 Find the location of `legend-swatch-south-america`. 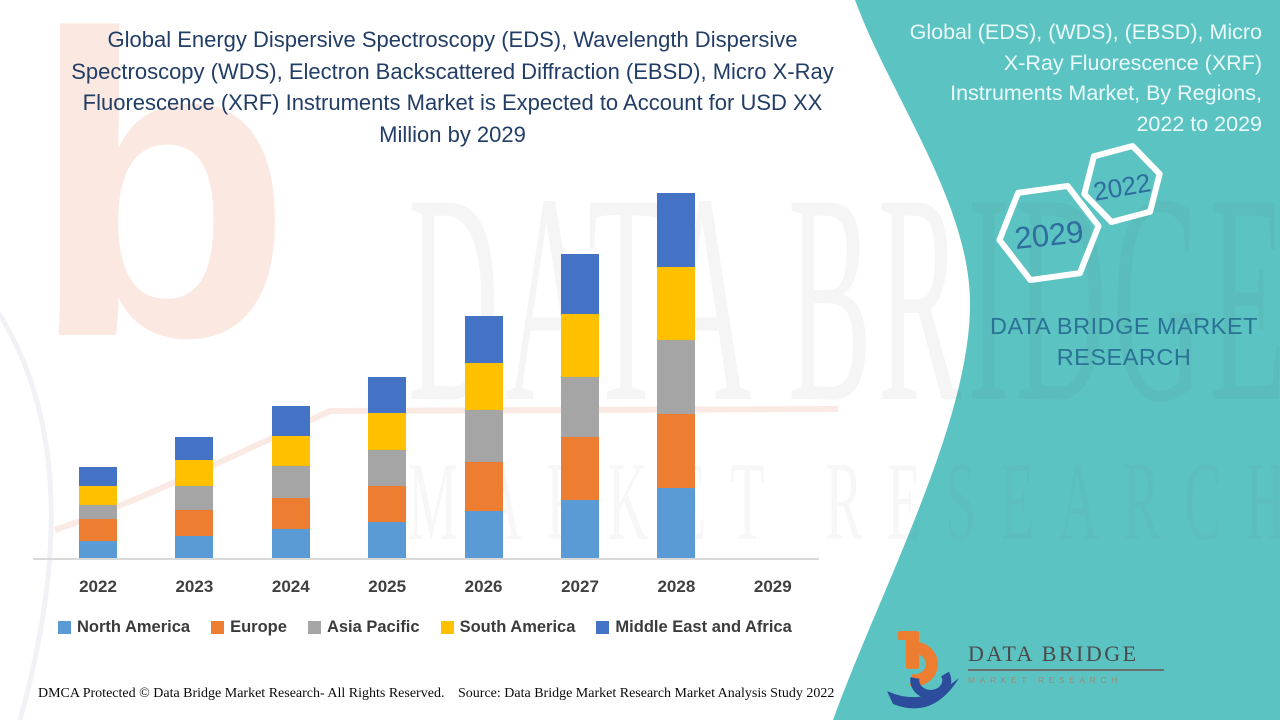

legend-swatch-south-america is located at coordinates (447, 627).